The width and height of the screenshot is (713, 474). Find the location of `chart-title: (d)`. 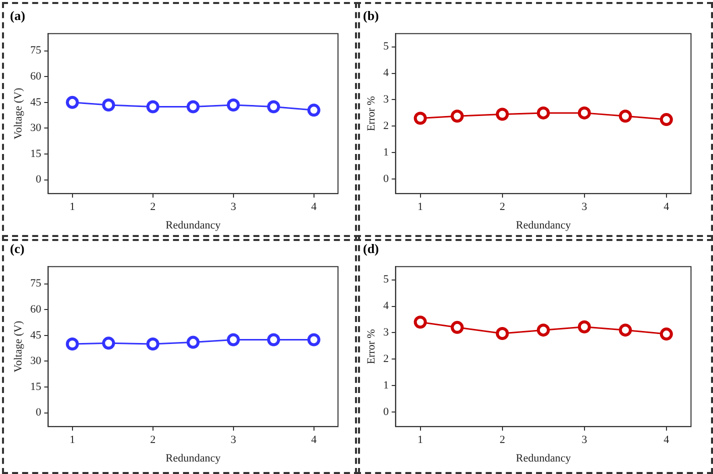

chart-title: (d) is located at coordinates (371, 249).